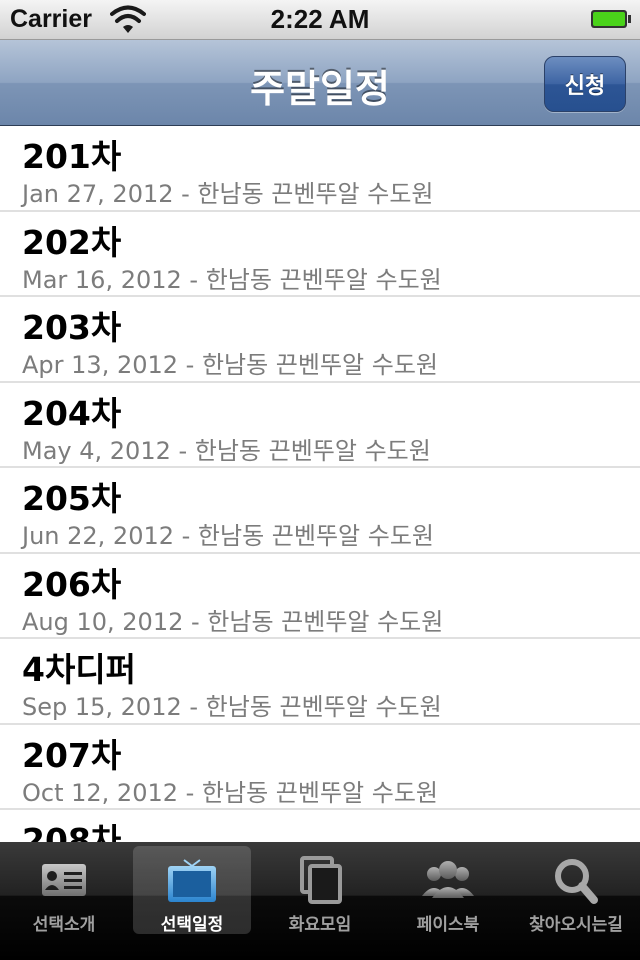  What do you see at coordinates (320, 925) in the screenshot?
I see `tab-label: 화요모임` at bounding box center [320, 925].